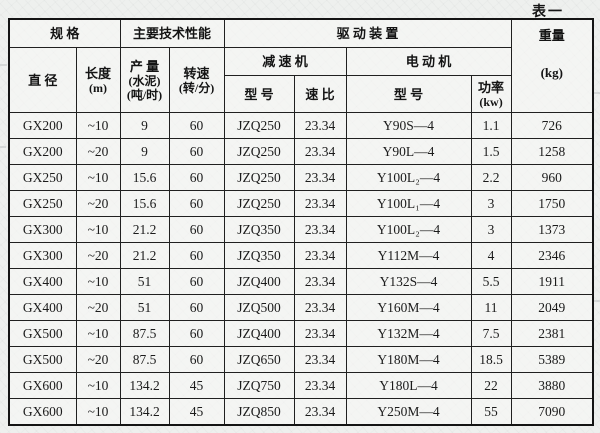  Describe the element at coordinates (196, 412) in the screenshot. I see `cell-speed: 45` at that location.